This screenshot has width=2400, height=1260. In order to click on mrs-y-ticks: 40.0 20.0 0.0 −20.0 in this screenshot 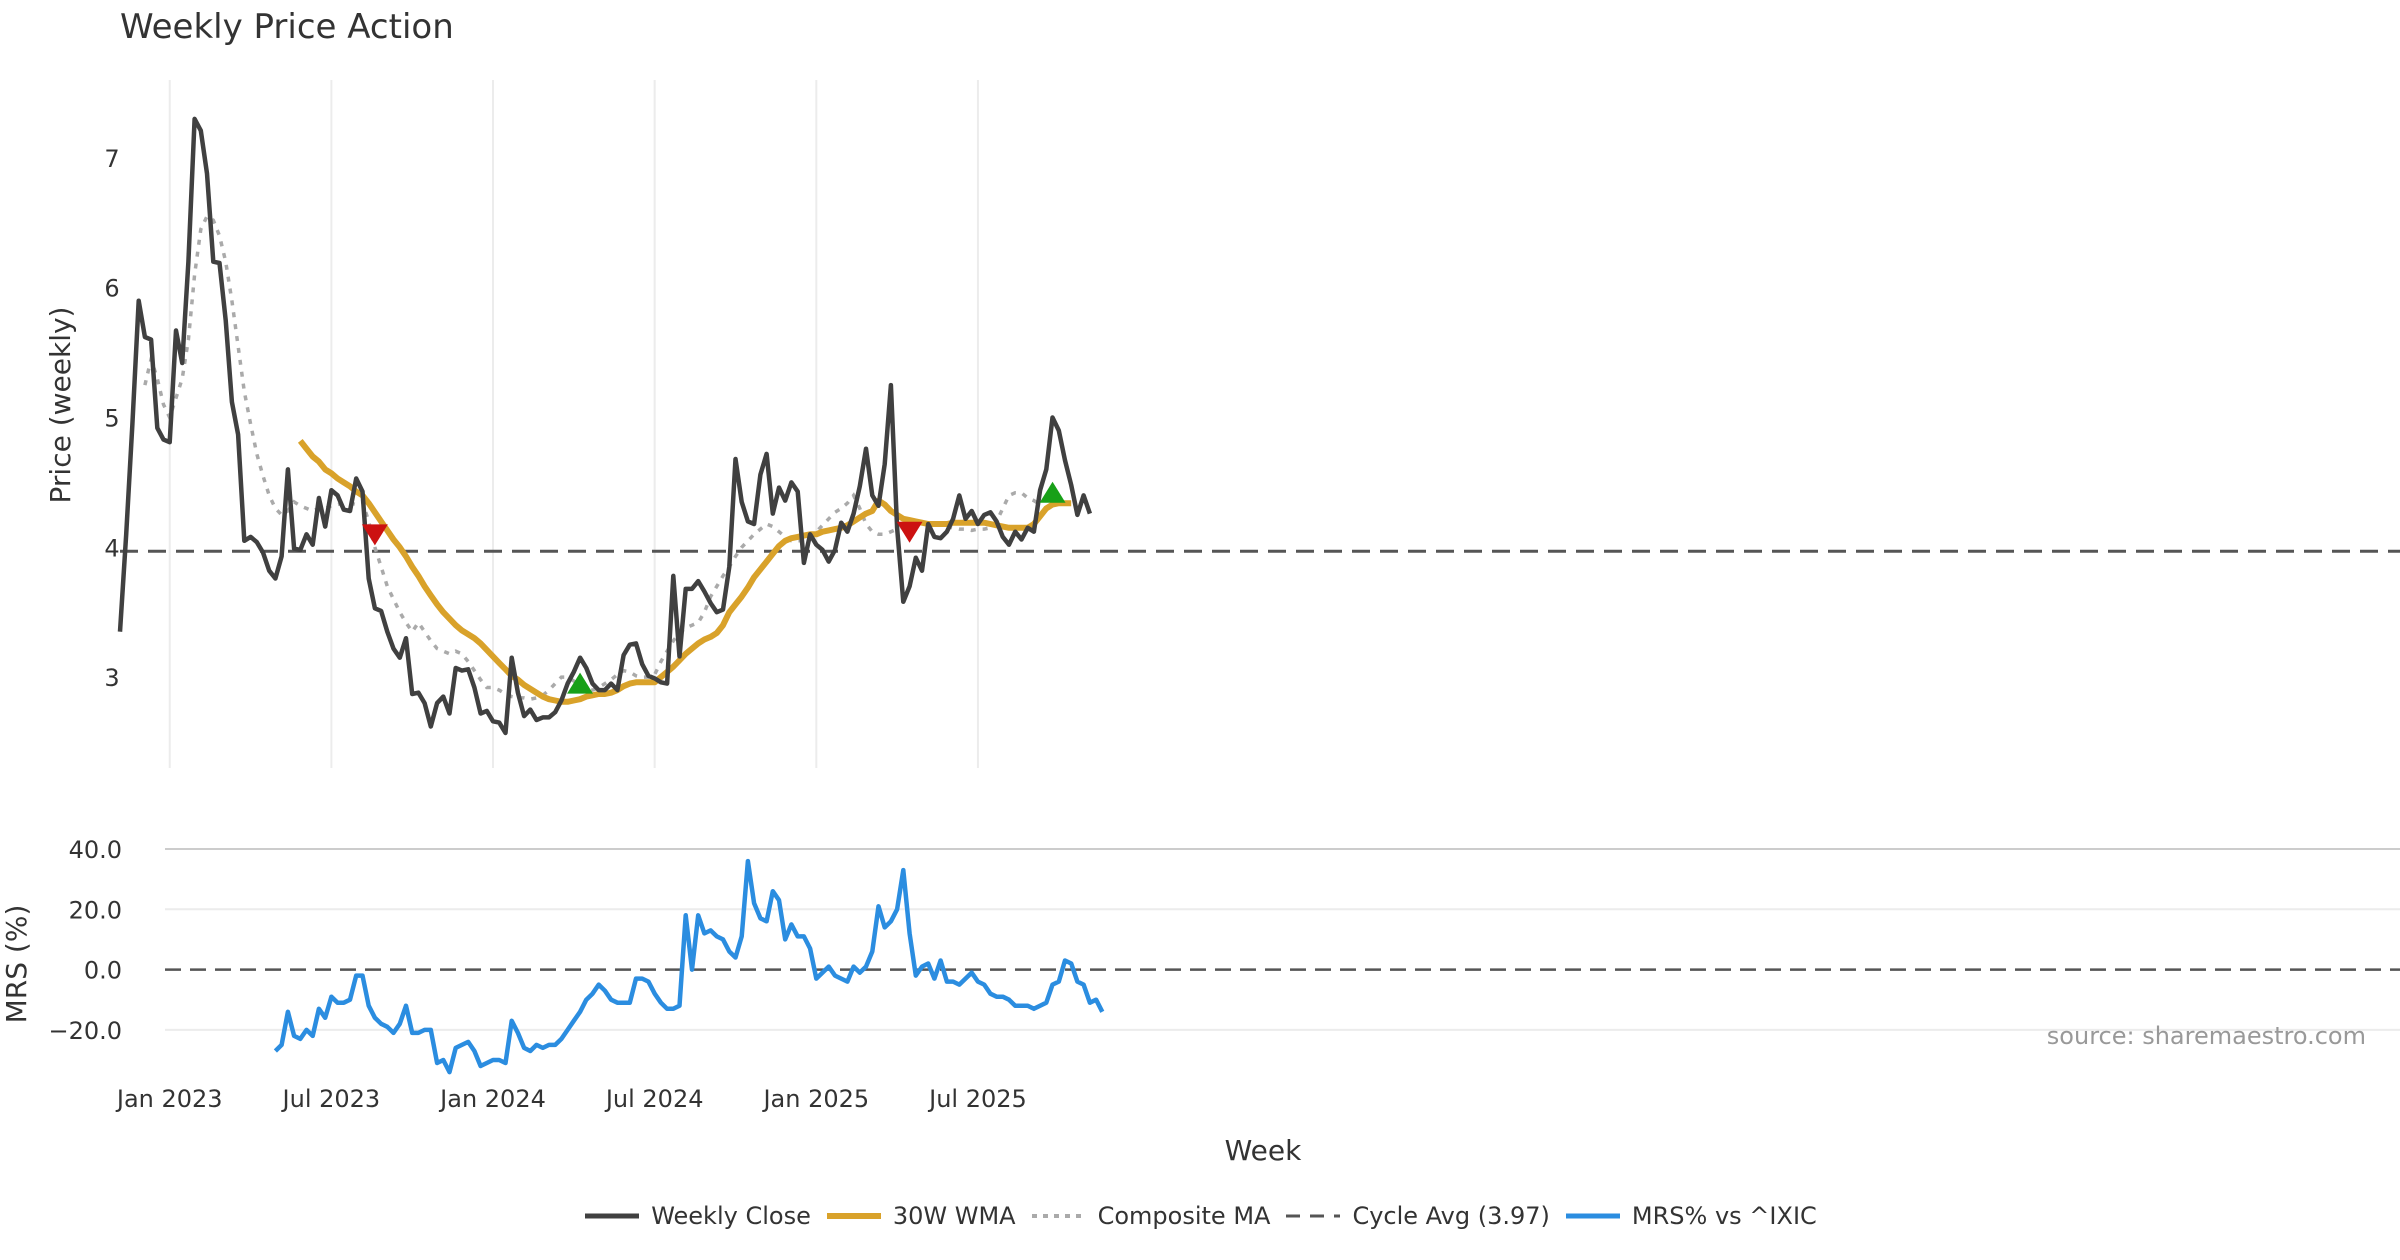, I will do `click(85, 940)`.